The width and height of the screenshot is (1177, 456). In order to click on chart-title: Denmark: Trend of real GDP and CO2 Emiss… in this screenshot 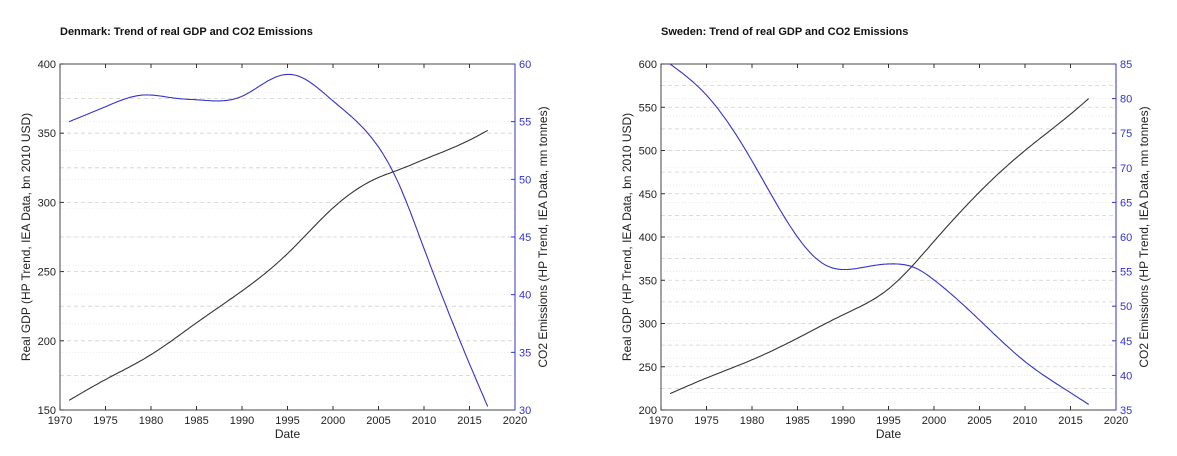, I will do `click(186, 32)`.